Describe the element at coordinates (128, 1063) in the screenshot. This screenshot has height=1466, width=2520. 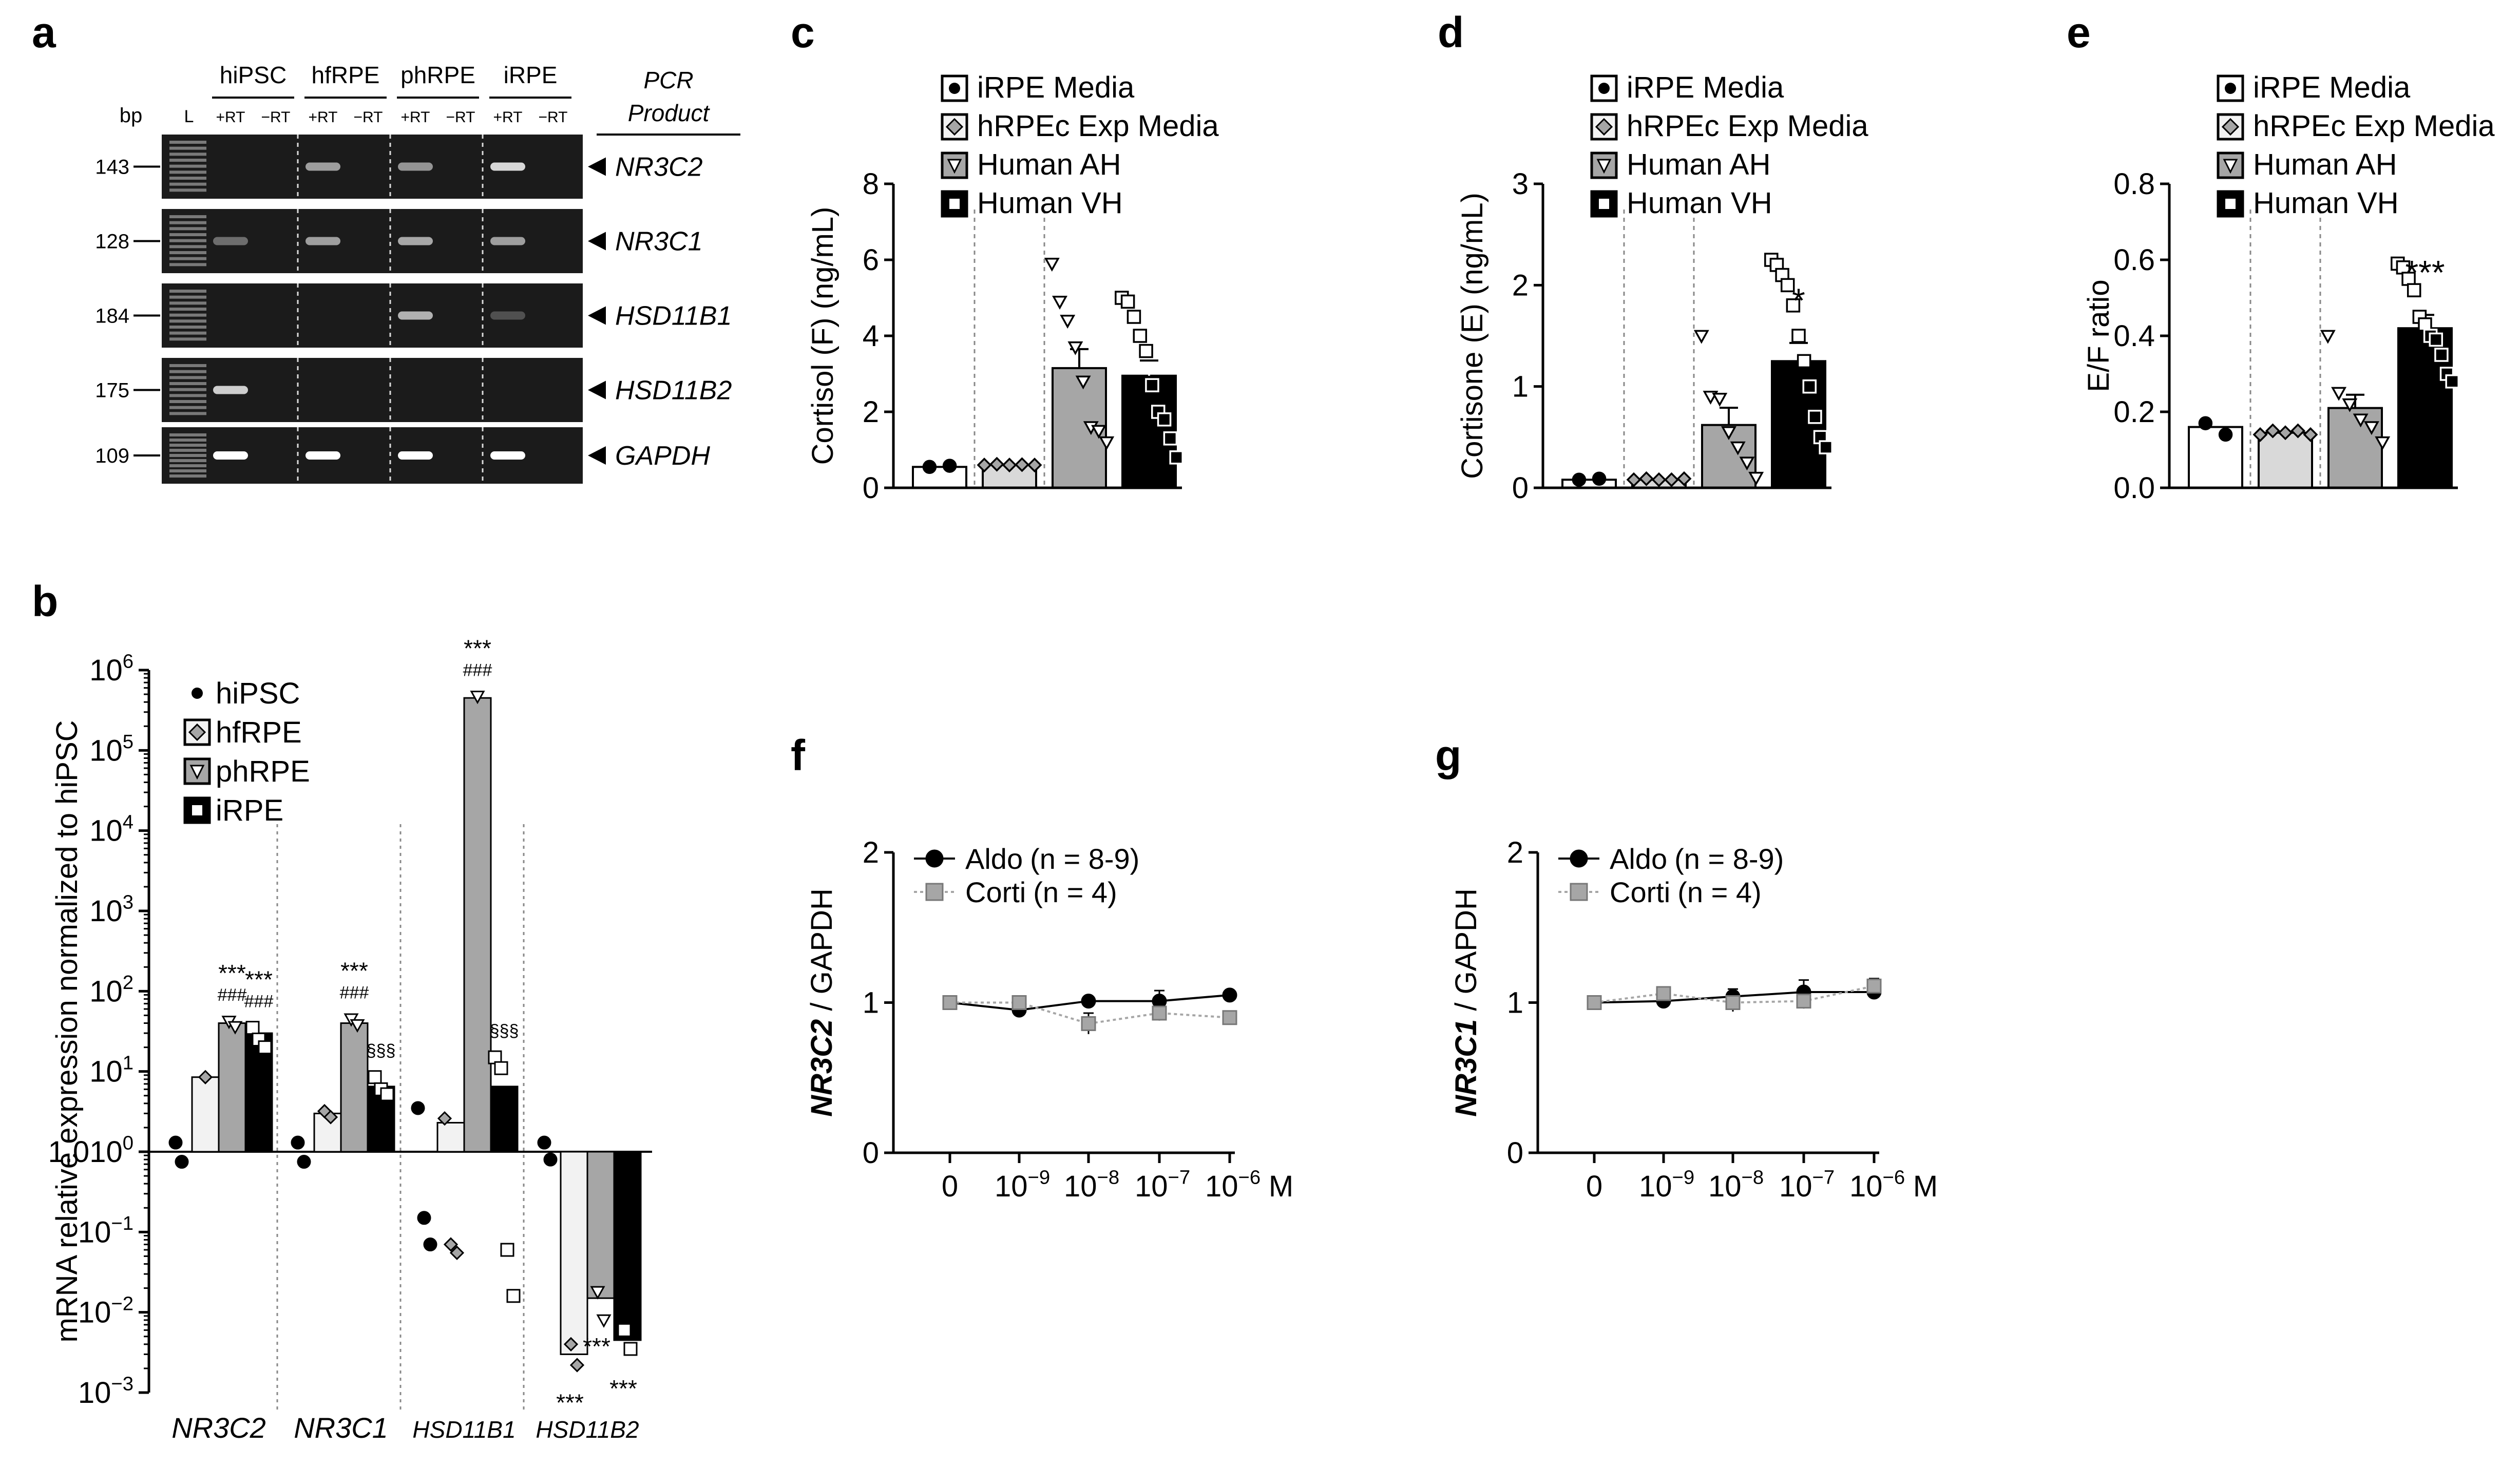
I see `y-tick-label-exp: 1` at that location.